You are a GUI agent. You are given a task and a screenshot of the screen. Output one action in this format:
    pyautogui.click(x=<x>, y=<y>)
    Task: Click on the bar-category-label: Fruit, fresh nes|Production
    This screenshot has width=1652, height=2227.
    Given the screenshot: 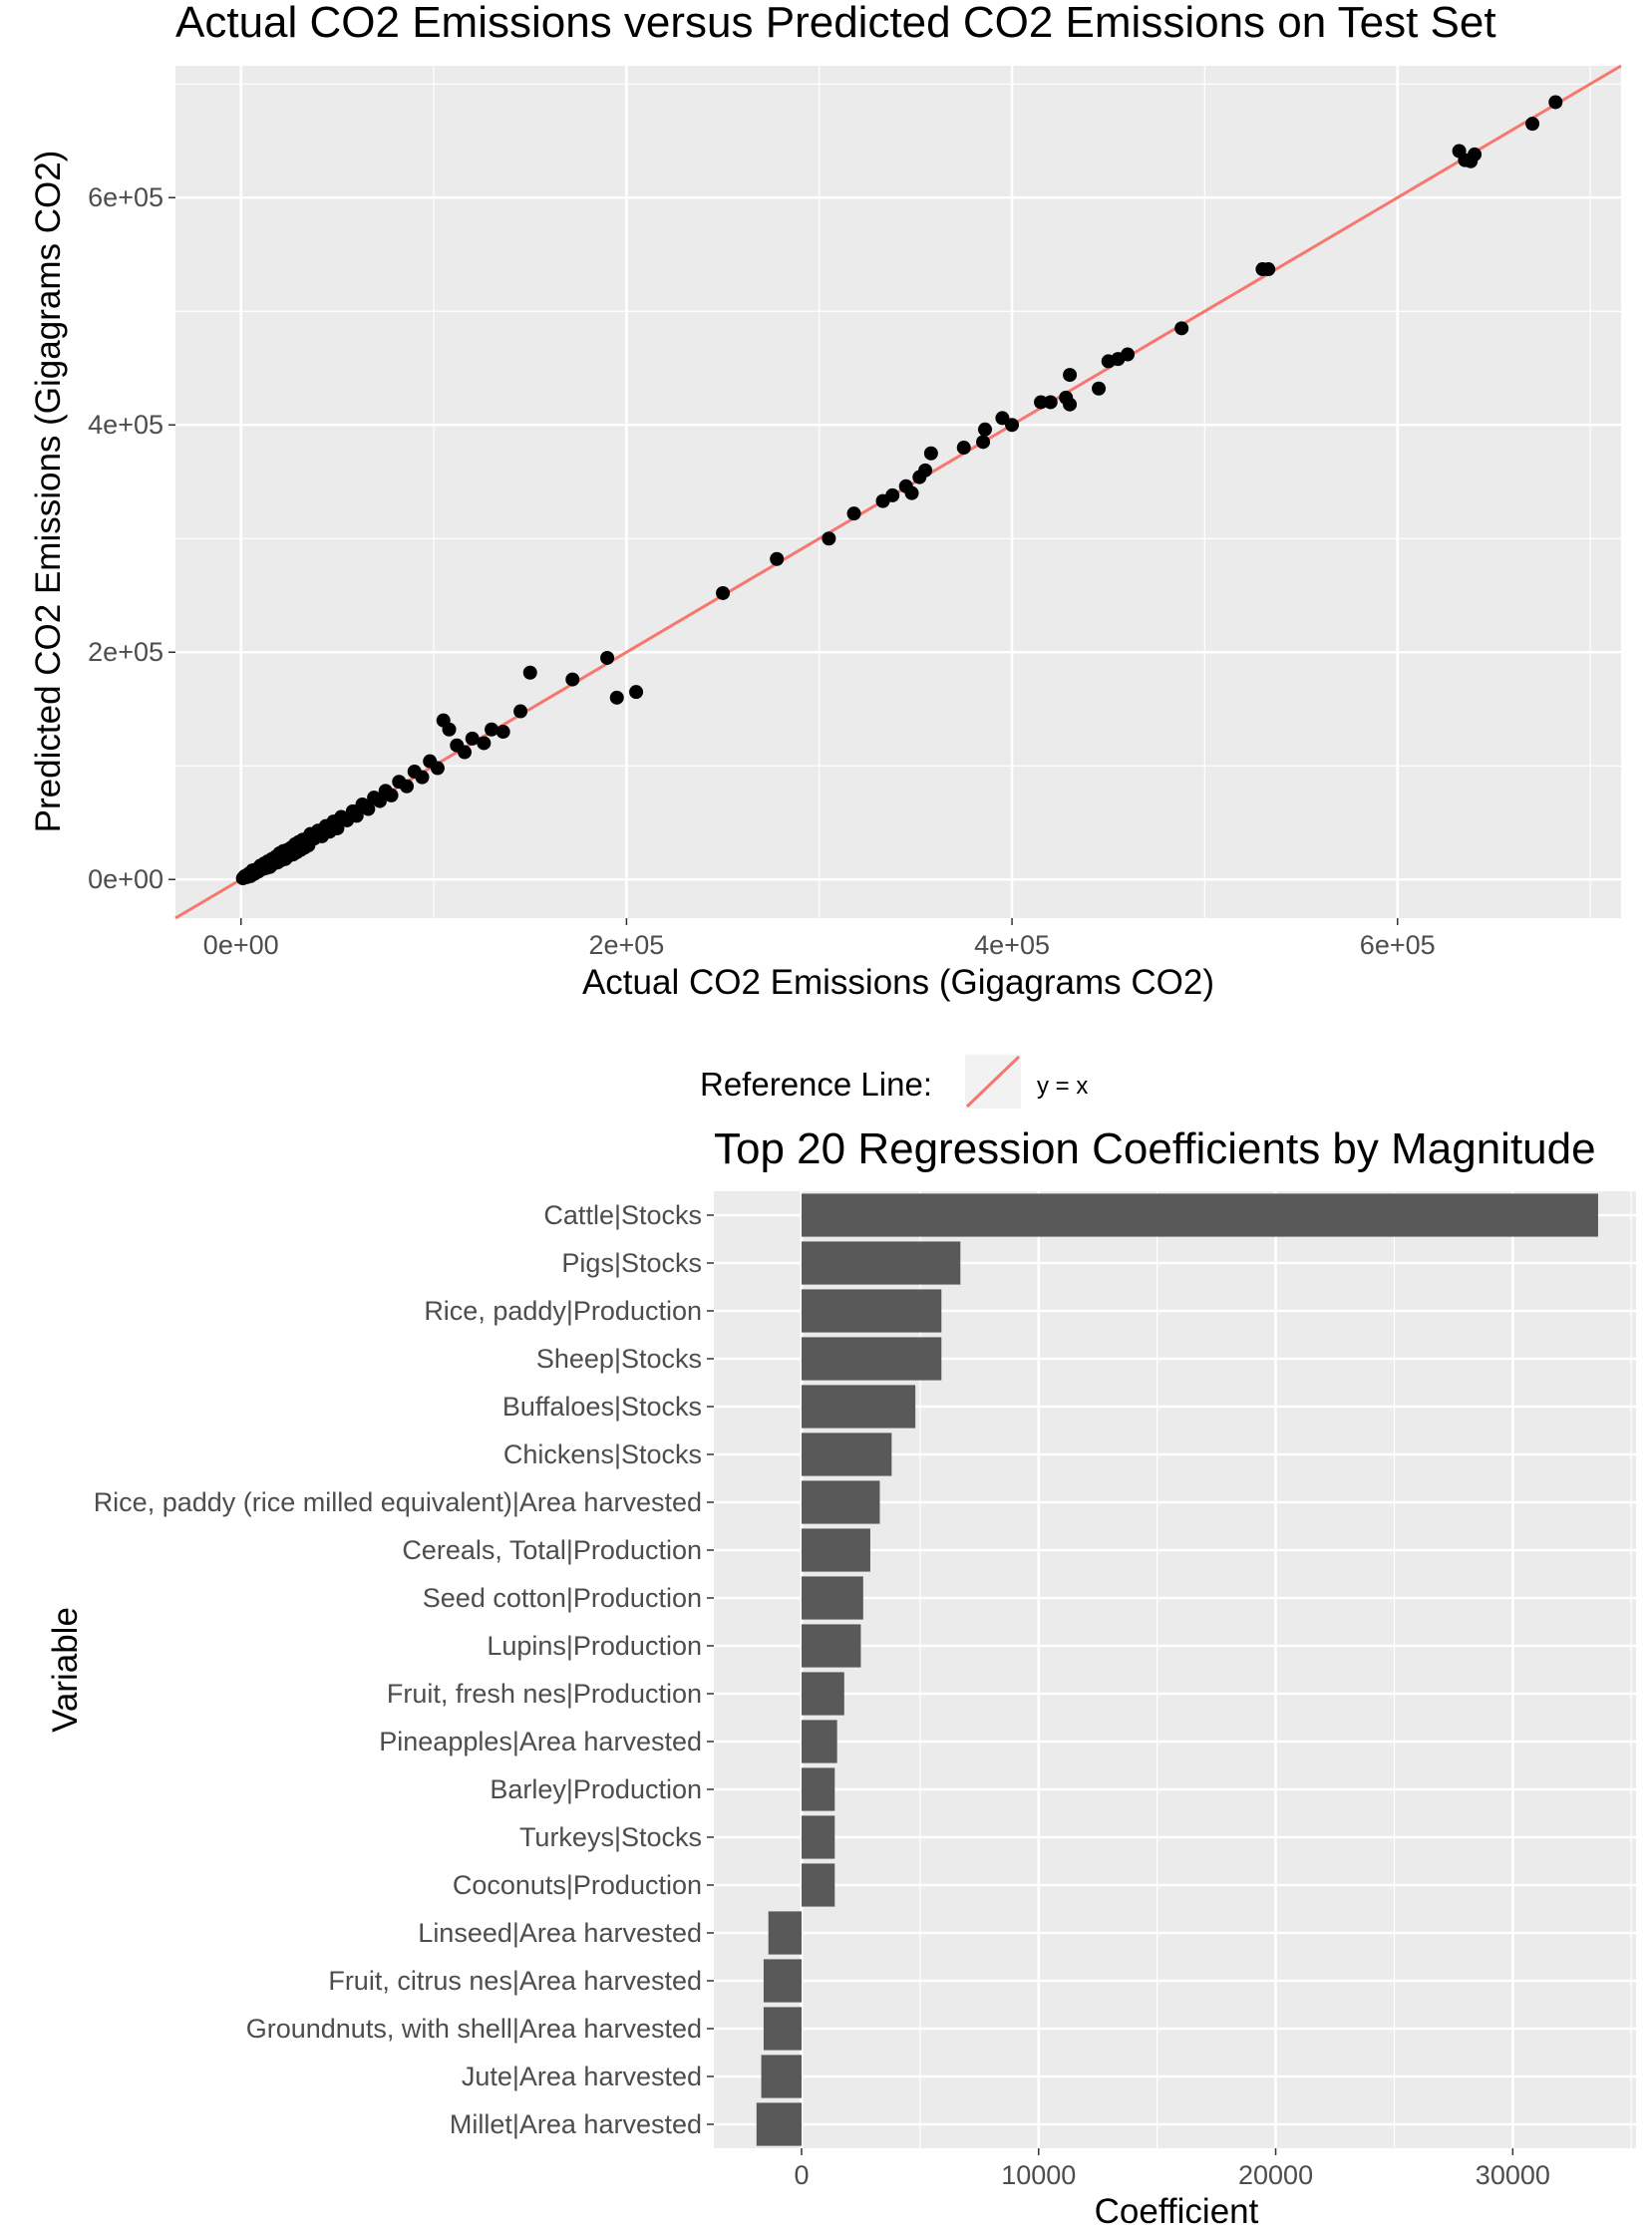 What is the action you would take?
    pyautogui.click(x=544, y=1694)
    